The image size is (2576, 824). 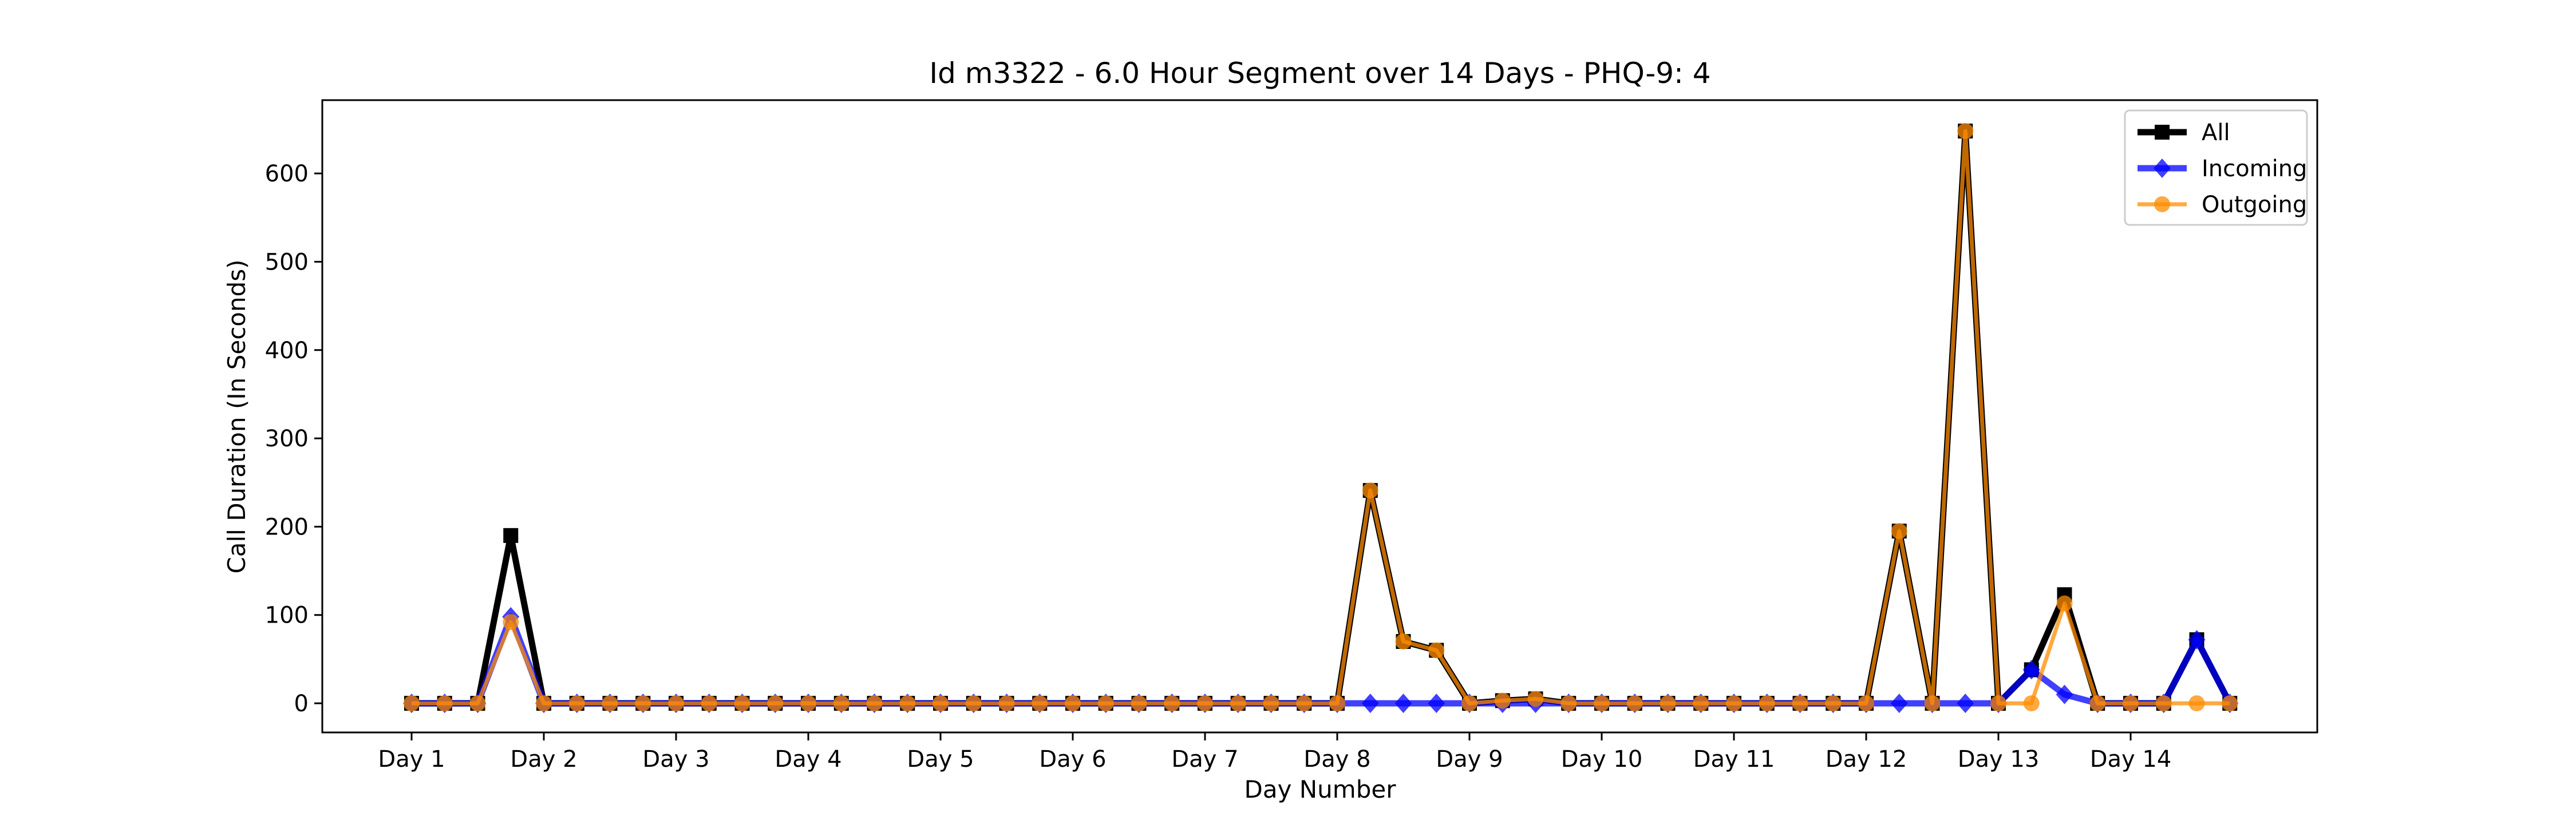 What do you see at coordinates (2216, 133) in the screenshot?
I see `legend-label: All` at bounding box center [2216, 133].